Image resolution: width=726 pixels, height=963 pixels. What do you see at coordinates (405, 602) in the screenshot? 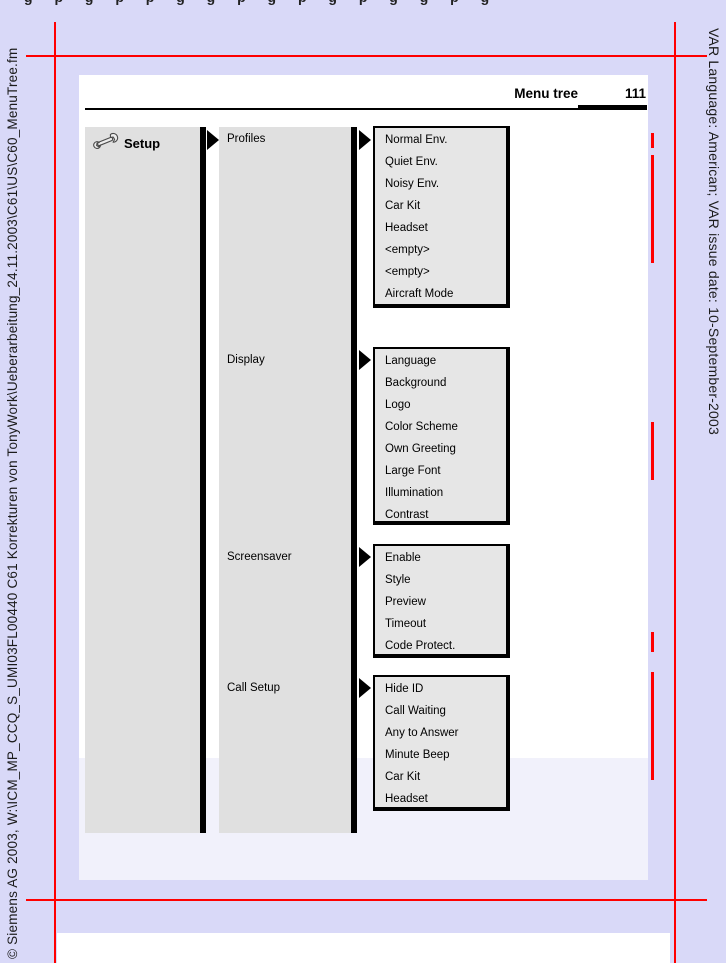
I see `menu-item: Preview` at bounding box center [405, 602].